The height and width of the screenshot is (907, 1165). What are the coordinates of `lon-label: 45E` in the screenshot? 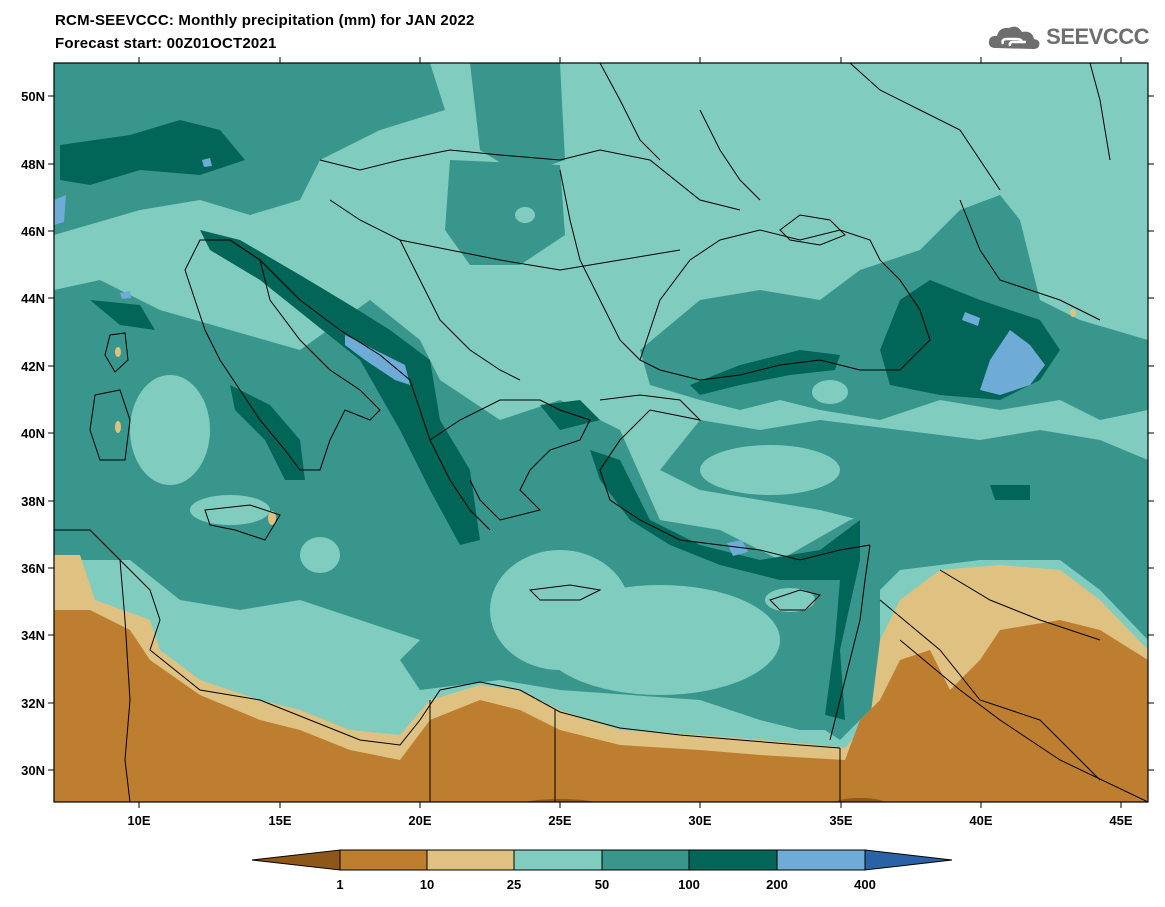 It's located at (1120, 820).